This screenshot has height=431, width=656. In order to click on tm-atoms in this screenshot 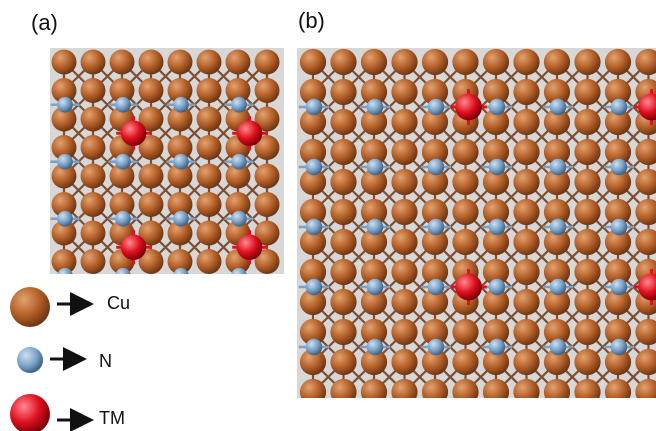, I will do `click(191, 190)`.